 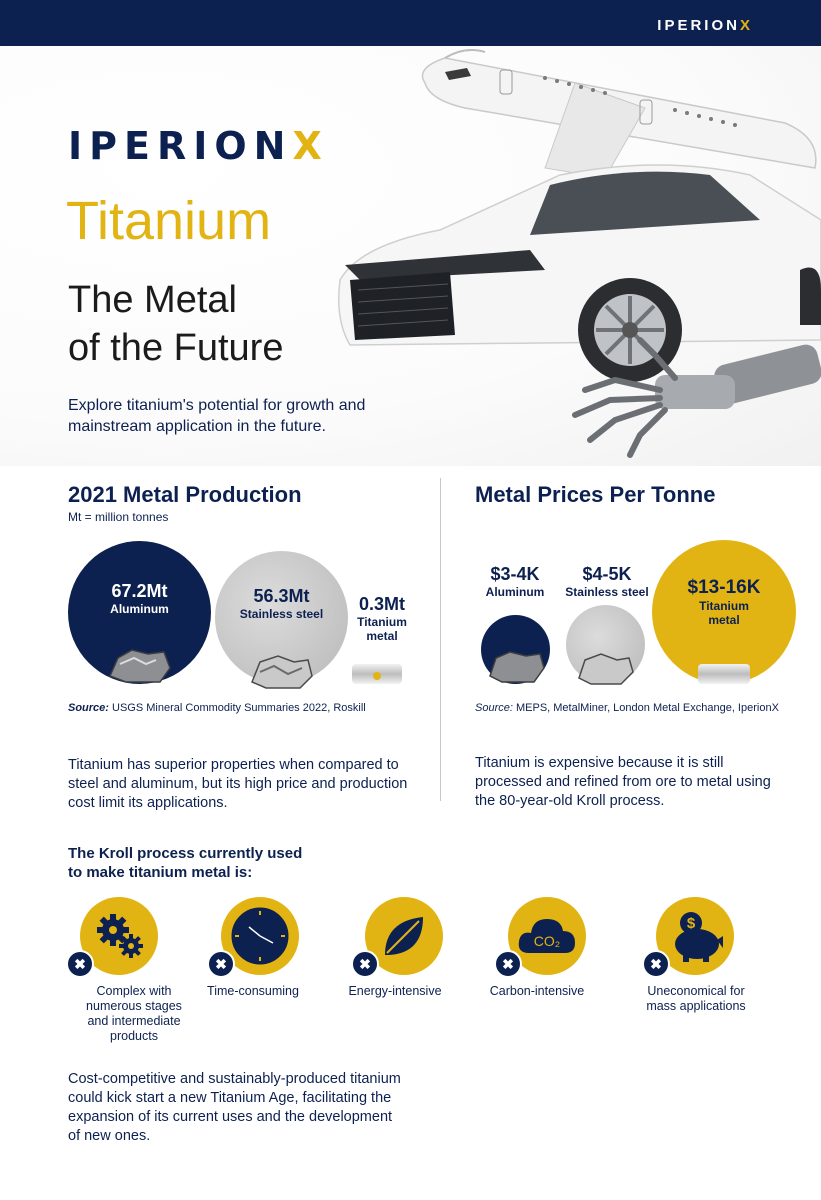 I want to click on titanium-production-text: 0.3Mt Titanium metal, so click(x=382, y=618).